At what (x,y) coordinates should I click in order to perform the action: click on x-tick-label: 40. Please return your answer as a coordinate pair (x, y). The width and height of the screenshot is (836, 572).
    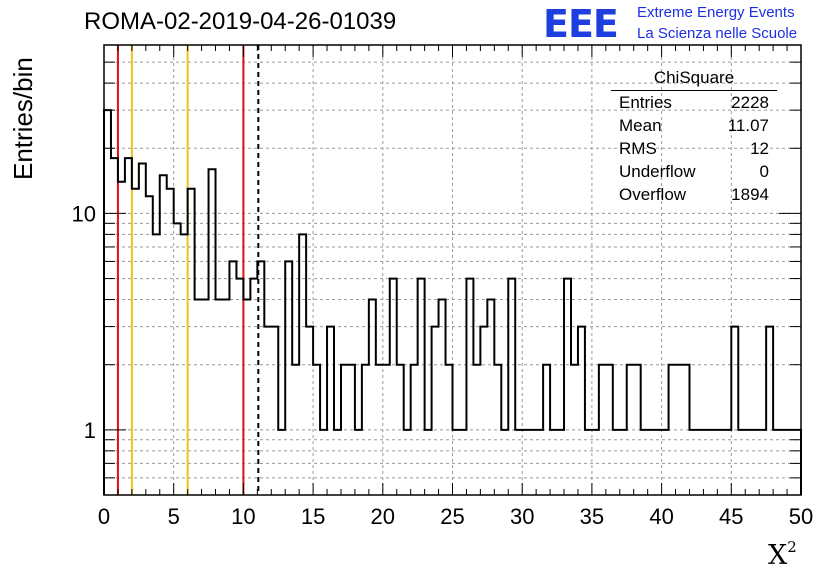
    Looking at the image, I should click on (661, 516).